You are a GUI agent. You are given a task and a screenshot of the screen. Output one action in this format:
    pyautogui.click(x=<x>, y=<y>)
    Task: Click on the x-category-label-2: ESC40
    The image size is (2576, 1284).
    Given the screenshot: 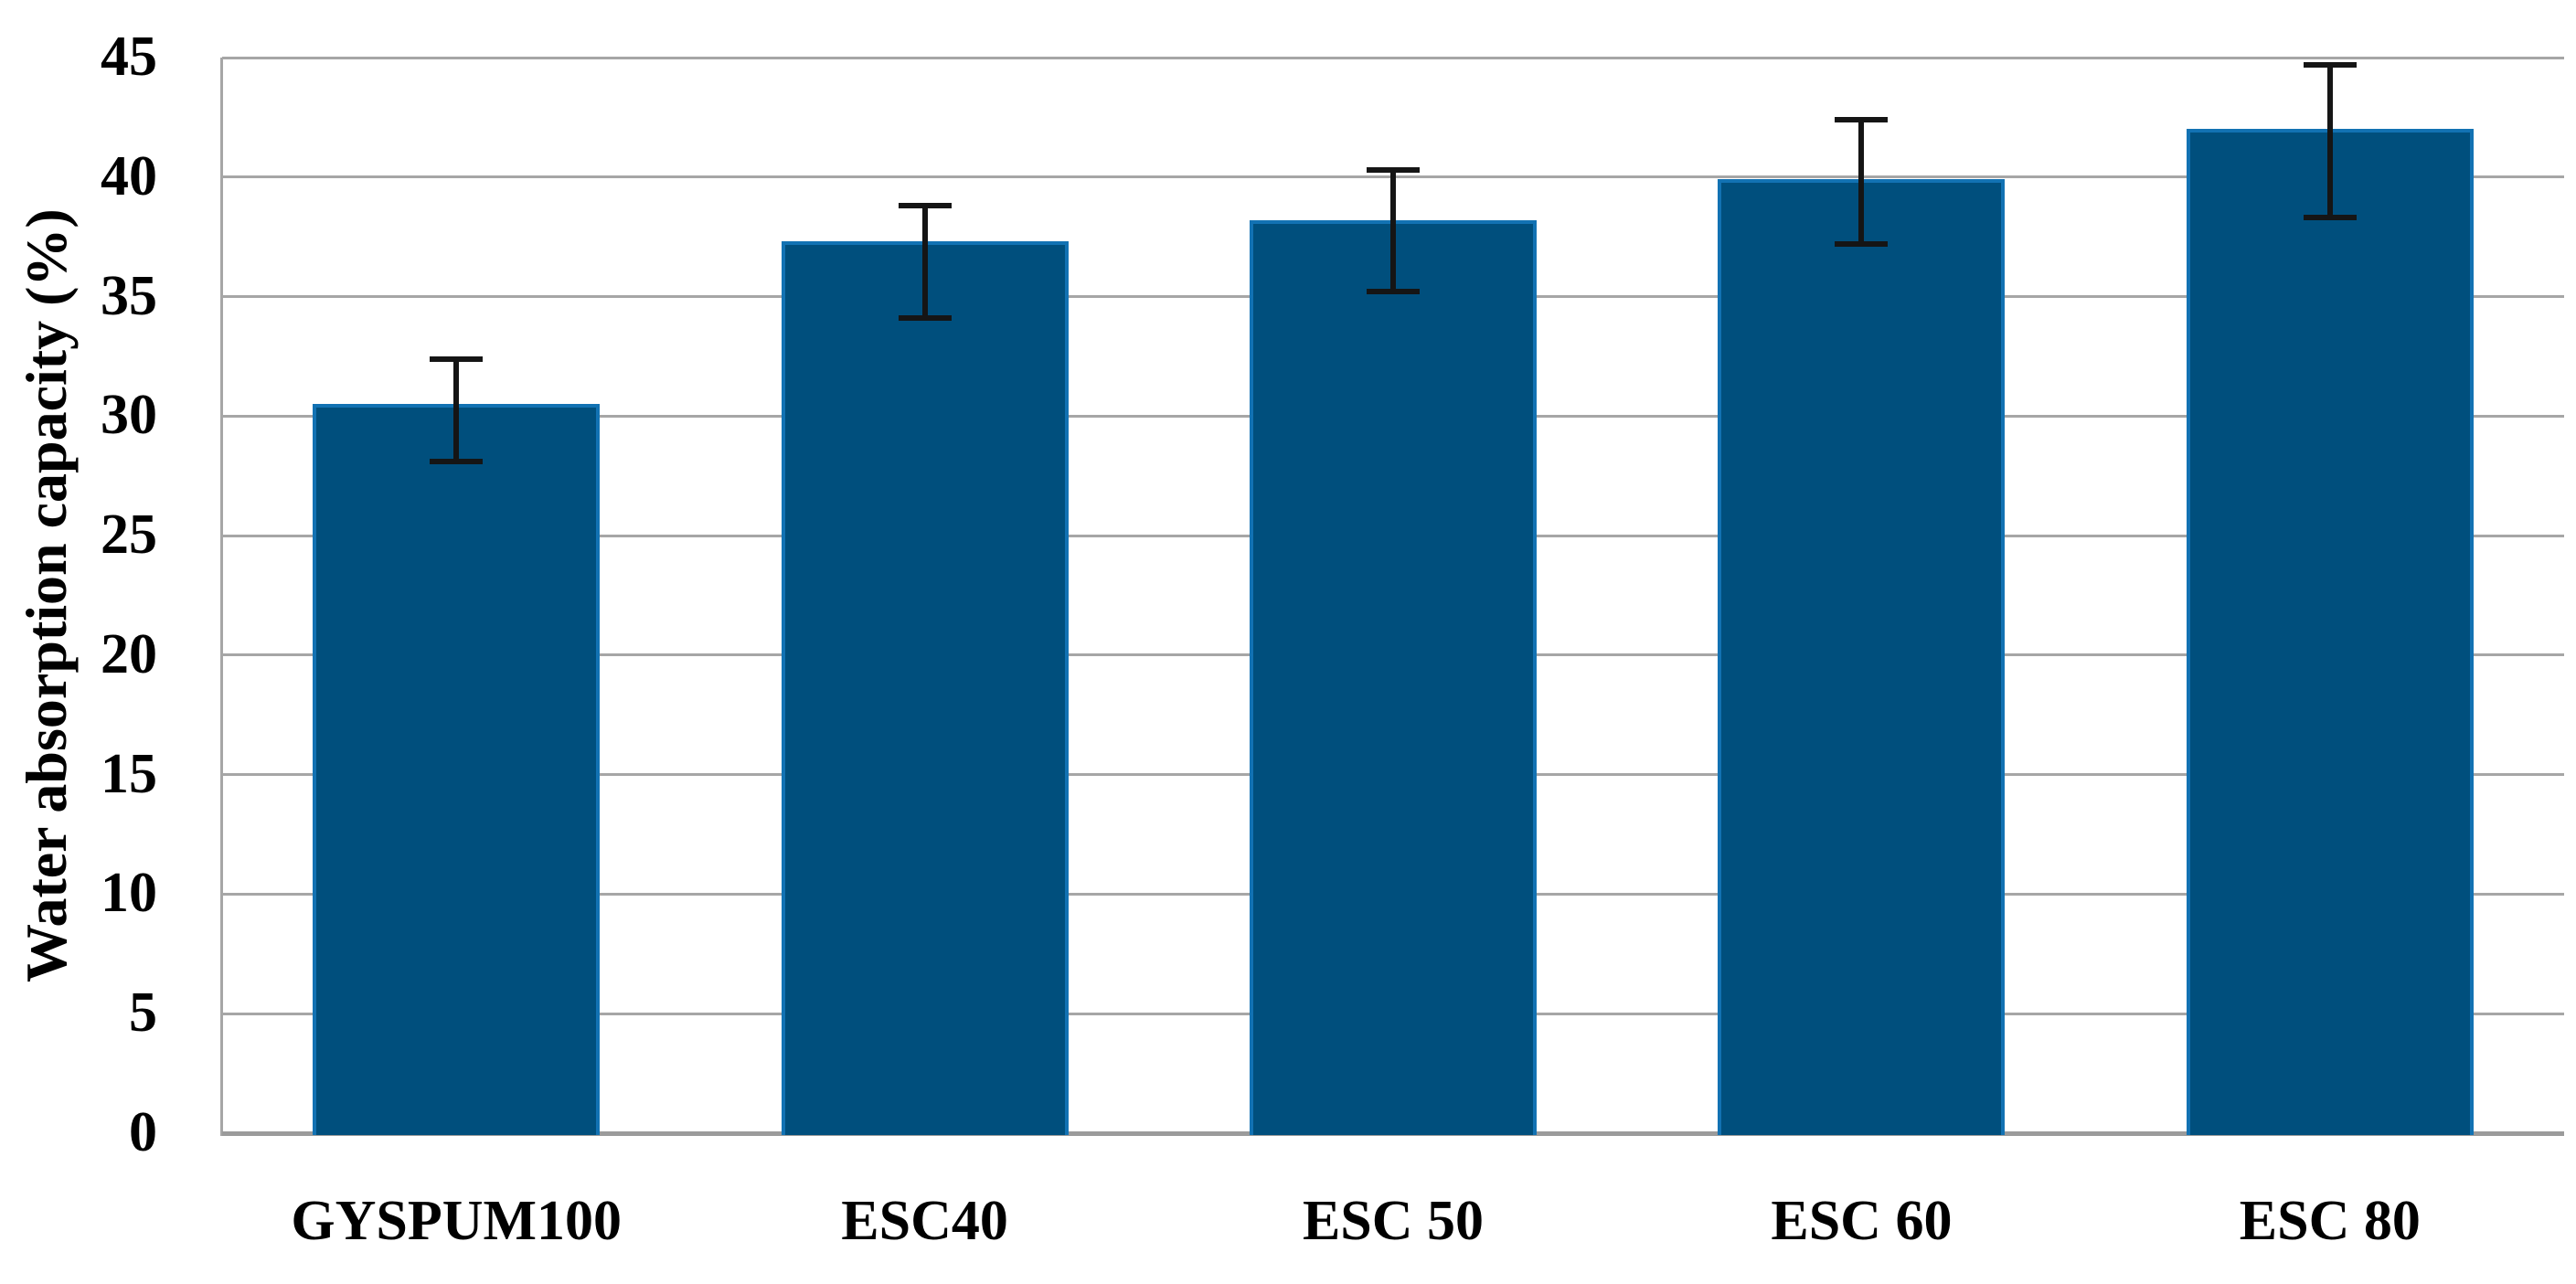 What is the action you would take?
    pyautogui.click(x=924, y=1221)
    